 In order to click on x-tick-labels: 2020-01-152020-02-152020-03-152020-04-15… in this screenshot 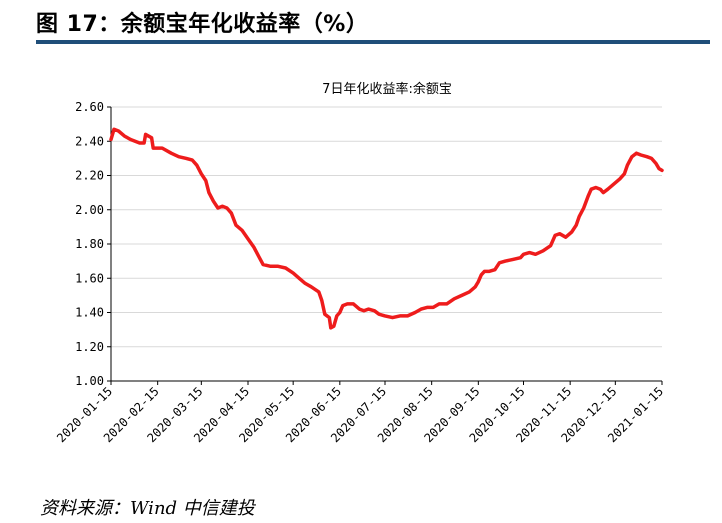, I will do `click(360, 414)`.